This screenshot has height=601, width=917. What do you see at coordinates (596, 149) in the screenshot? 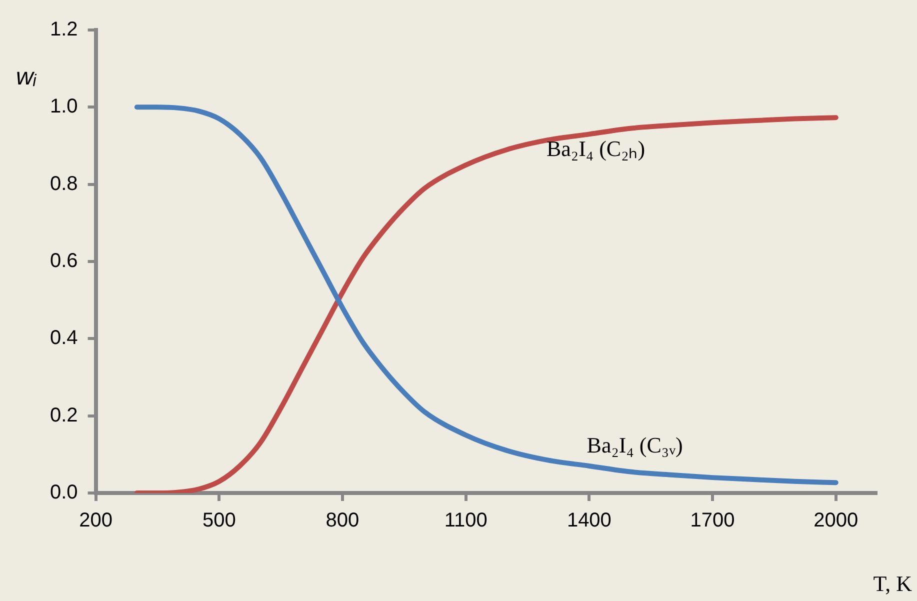
I see `annotation: Ba₂I₄ (C₂ₕ)` at bounding box center [596, 149].